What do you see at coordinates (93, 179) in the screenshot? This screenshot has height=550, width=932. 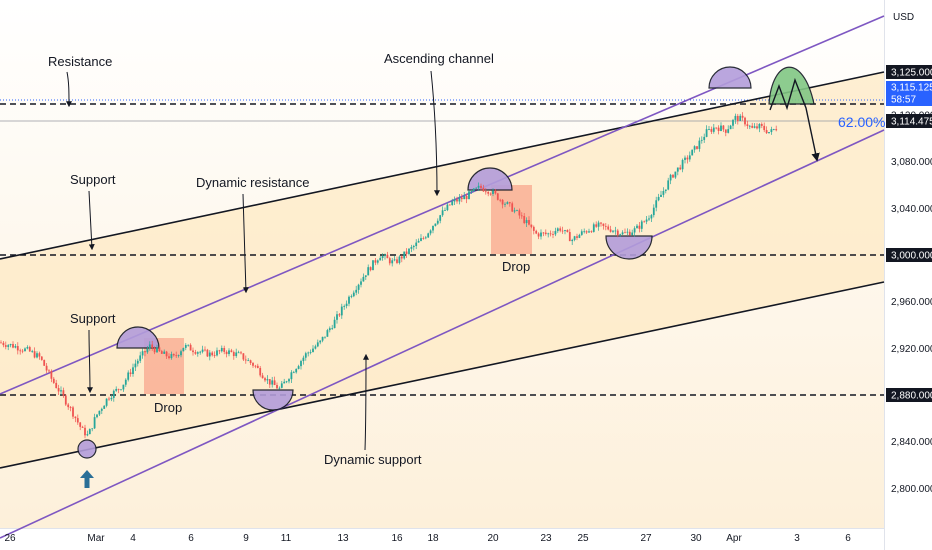 I see `support-top-label: Support` at bounding box center [93, 179].